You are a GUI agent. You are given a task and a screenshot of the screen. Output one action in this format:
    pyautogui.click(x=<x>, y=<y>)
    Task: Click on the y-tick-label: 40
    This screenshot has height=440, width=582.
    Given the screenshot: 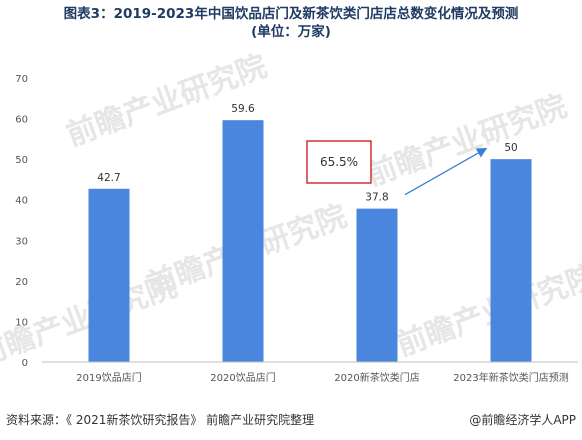 What is the action you would take?
    pyautogui.click(x=21, y=201)
    